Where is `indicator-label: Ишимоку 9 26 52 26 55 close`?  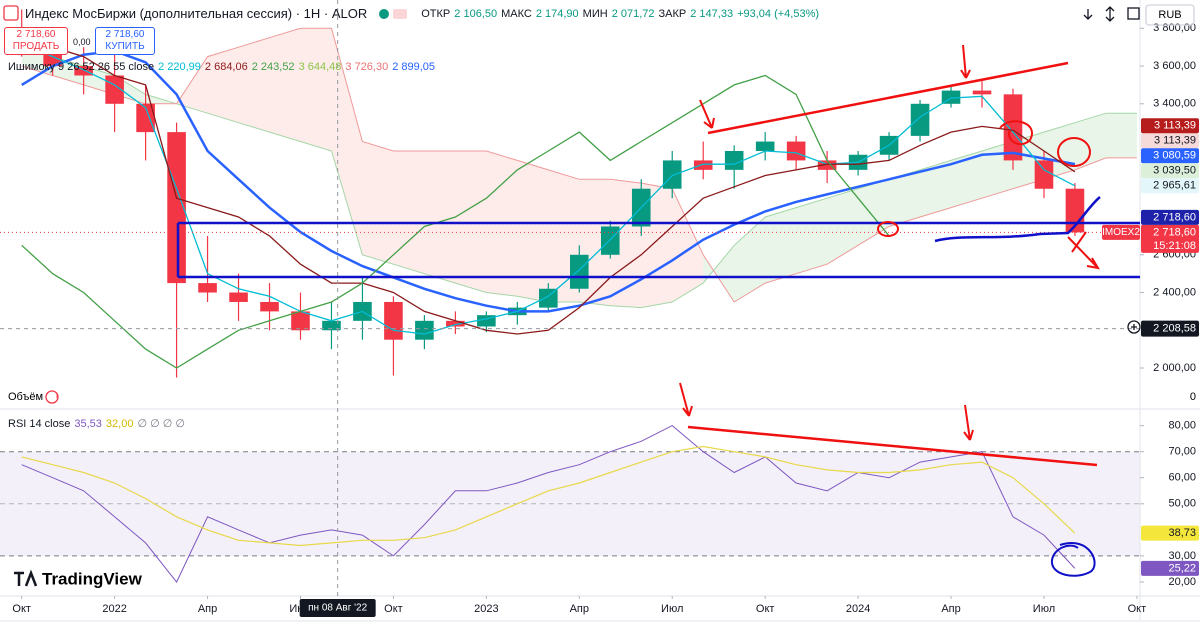
indicator-label: Ишимоку 9 26 52 26 55 close is located at coordinates (81, 67).